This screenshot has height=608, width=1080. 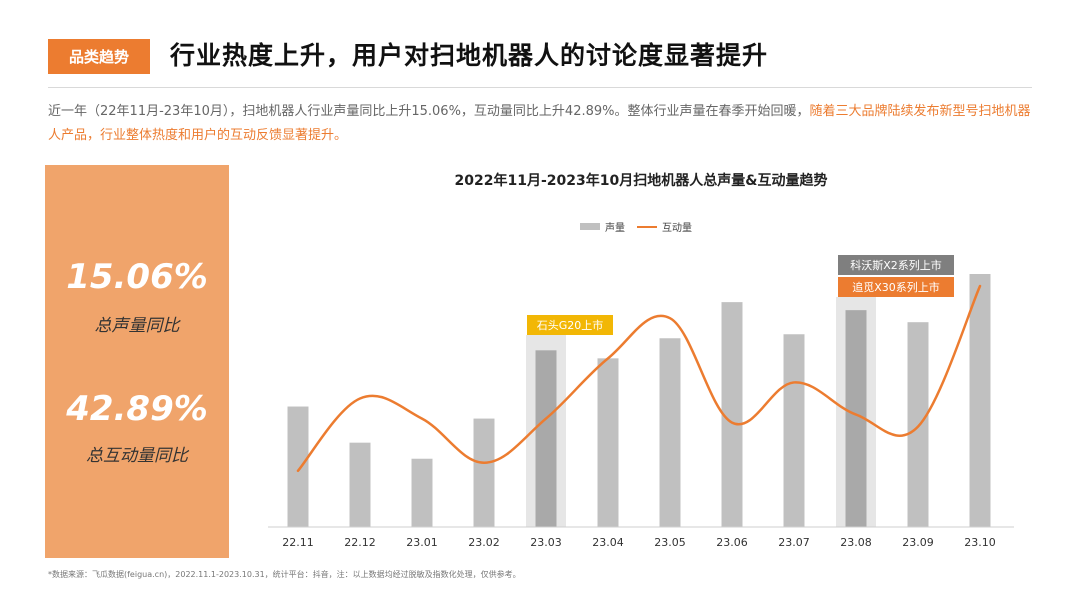 What do you see at coordinates (484, 542) in the screenshot?
I see `x-tick-label-23.02: 23.02` at bounding box center [484, 542].